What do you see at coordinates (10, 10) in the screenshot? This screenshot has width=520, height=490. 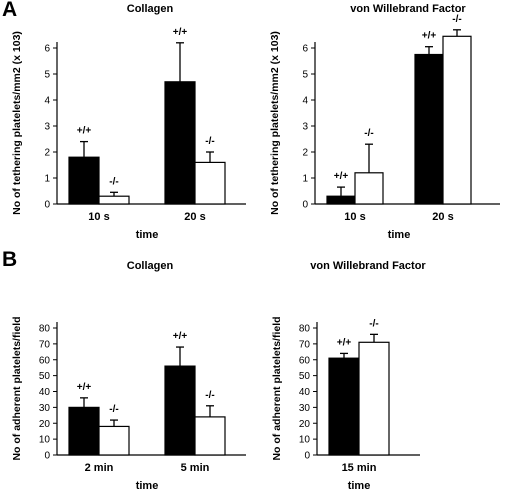 I see `panel-letter-a: A` at bounding box center [10, 10].